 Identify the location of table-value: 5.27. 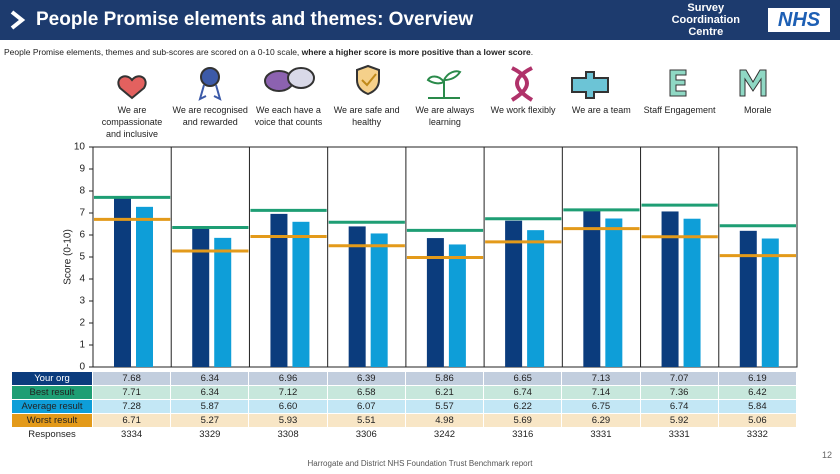
(210, 420).